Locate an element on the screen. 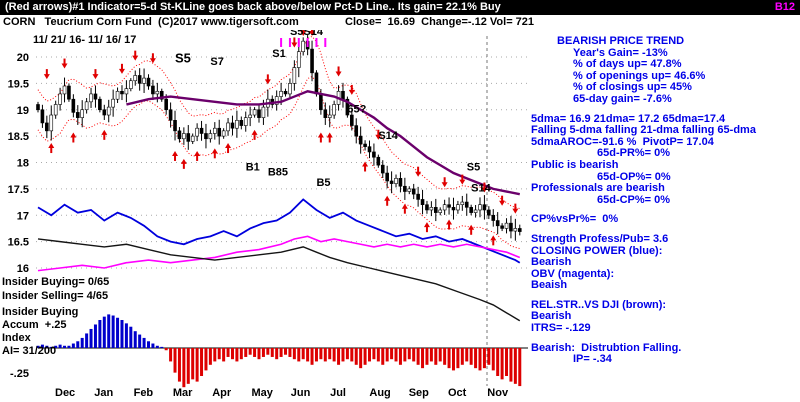 This screenshot has width=800, height=402. ma-65d-line is located at coordinates (323, 143).